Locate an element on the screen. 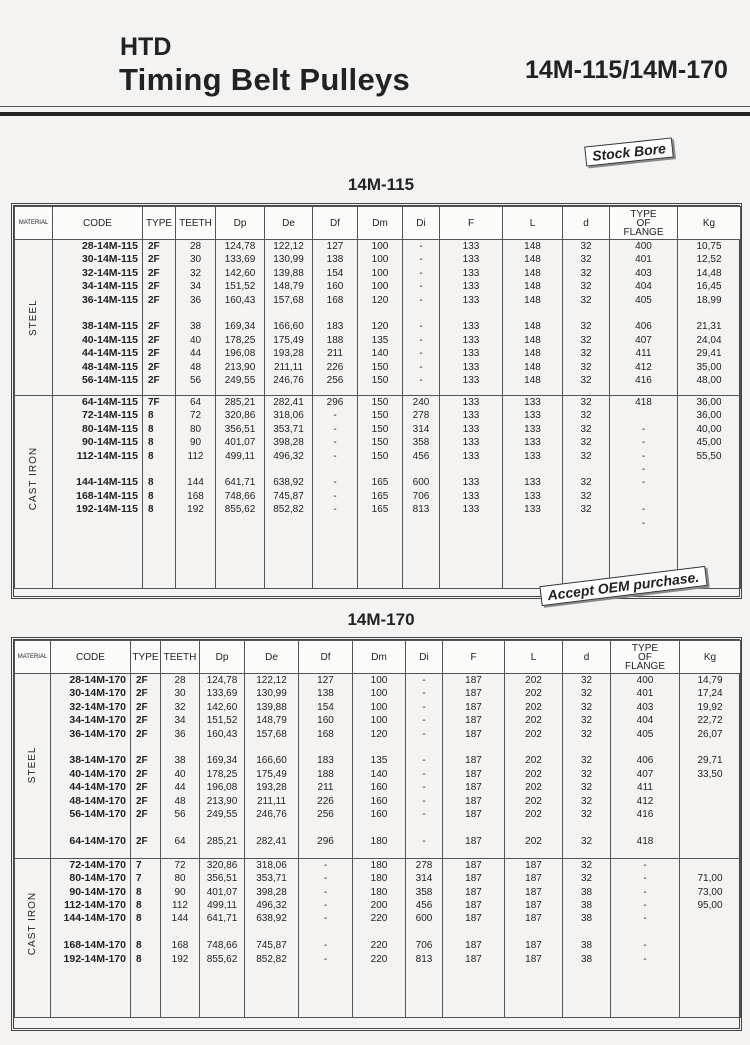  cell: 2F is located at coordinates (145, 761).